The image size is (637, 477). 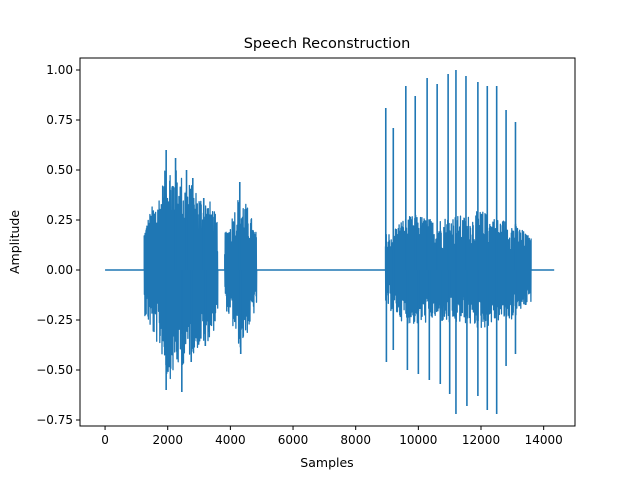 I want to click on x-tick-label: 8000, so click(x=355, y=440).